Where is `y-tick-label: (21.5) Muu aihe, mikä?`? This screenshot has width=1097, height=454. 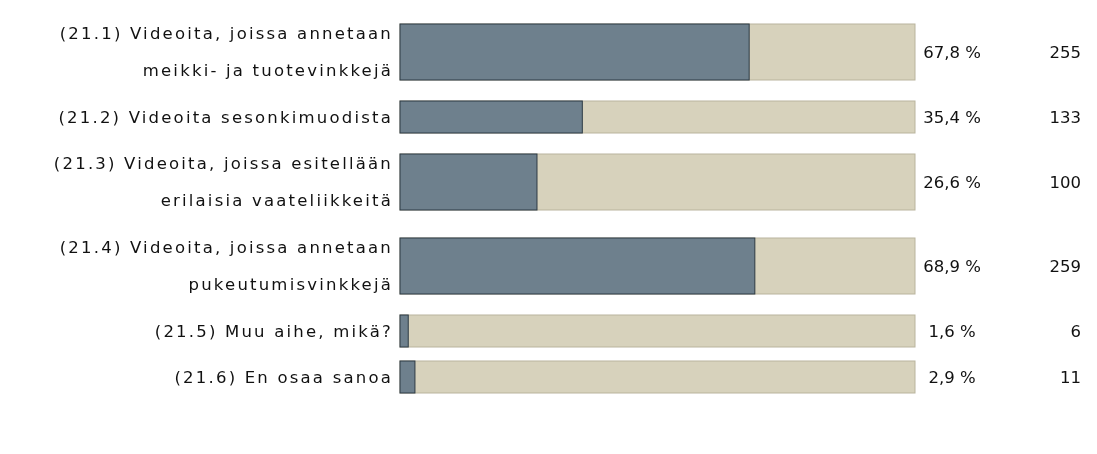
y-tick-label: (21.5) Muu aihe, mikä? is located at coordinates (273, 331).